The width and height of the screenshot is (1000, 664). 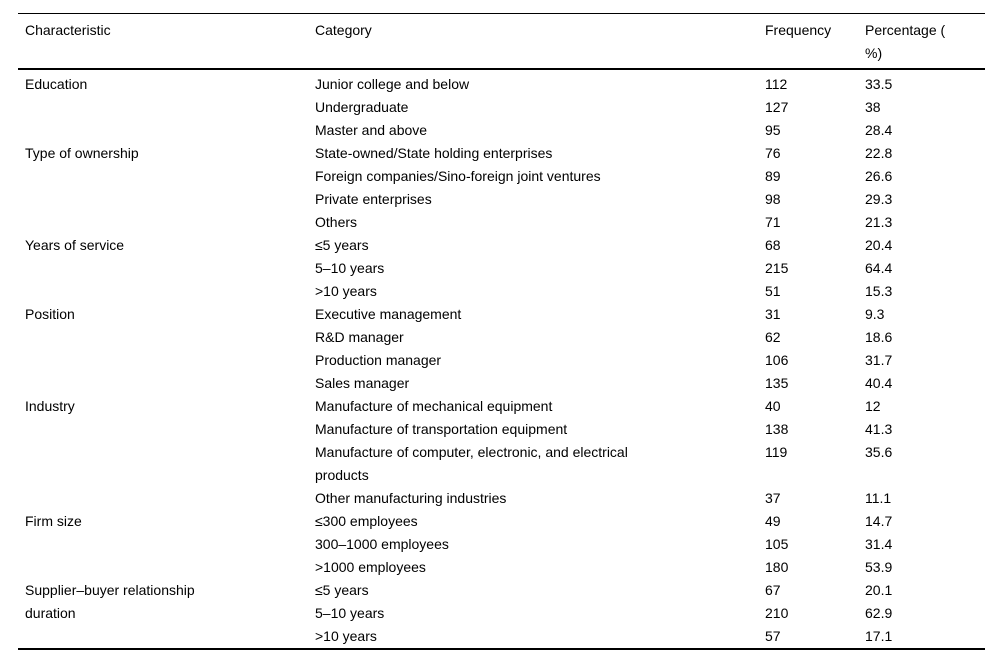 What do you see at coordinates (50, 314) in the screenshot?
I see `characteristic-cell: Position` at bounding box center [50, 314].